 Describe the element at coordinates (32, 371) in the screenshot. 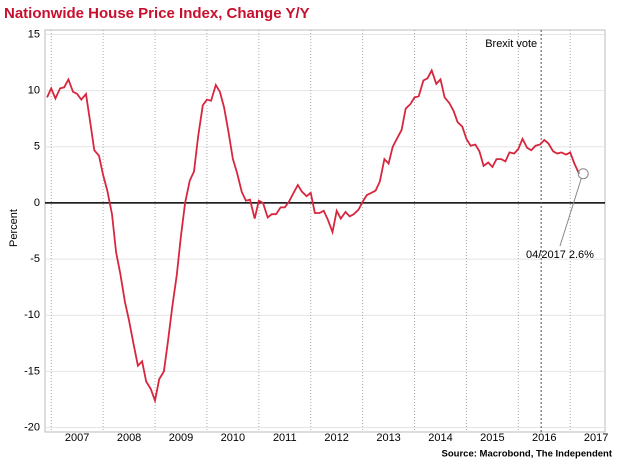

I see `y-tick-label: -15` at that location.